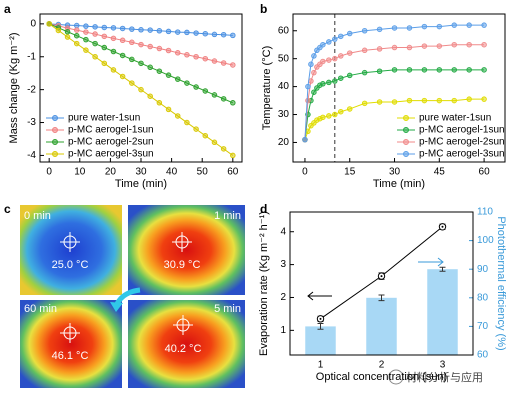  I want to click on x-tick-label: 2, so click(382, 365).